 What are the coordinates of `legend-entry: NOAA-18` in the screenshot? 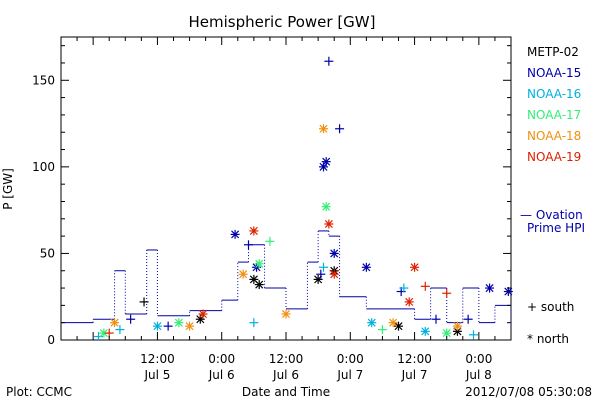 It's located at (554, 136).